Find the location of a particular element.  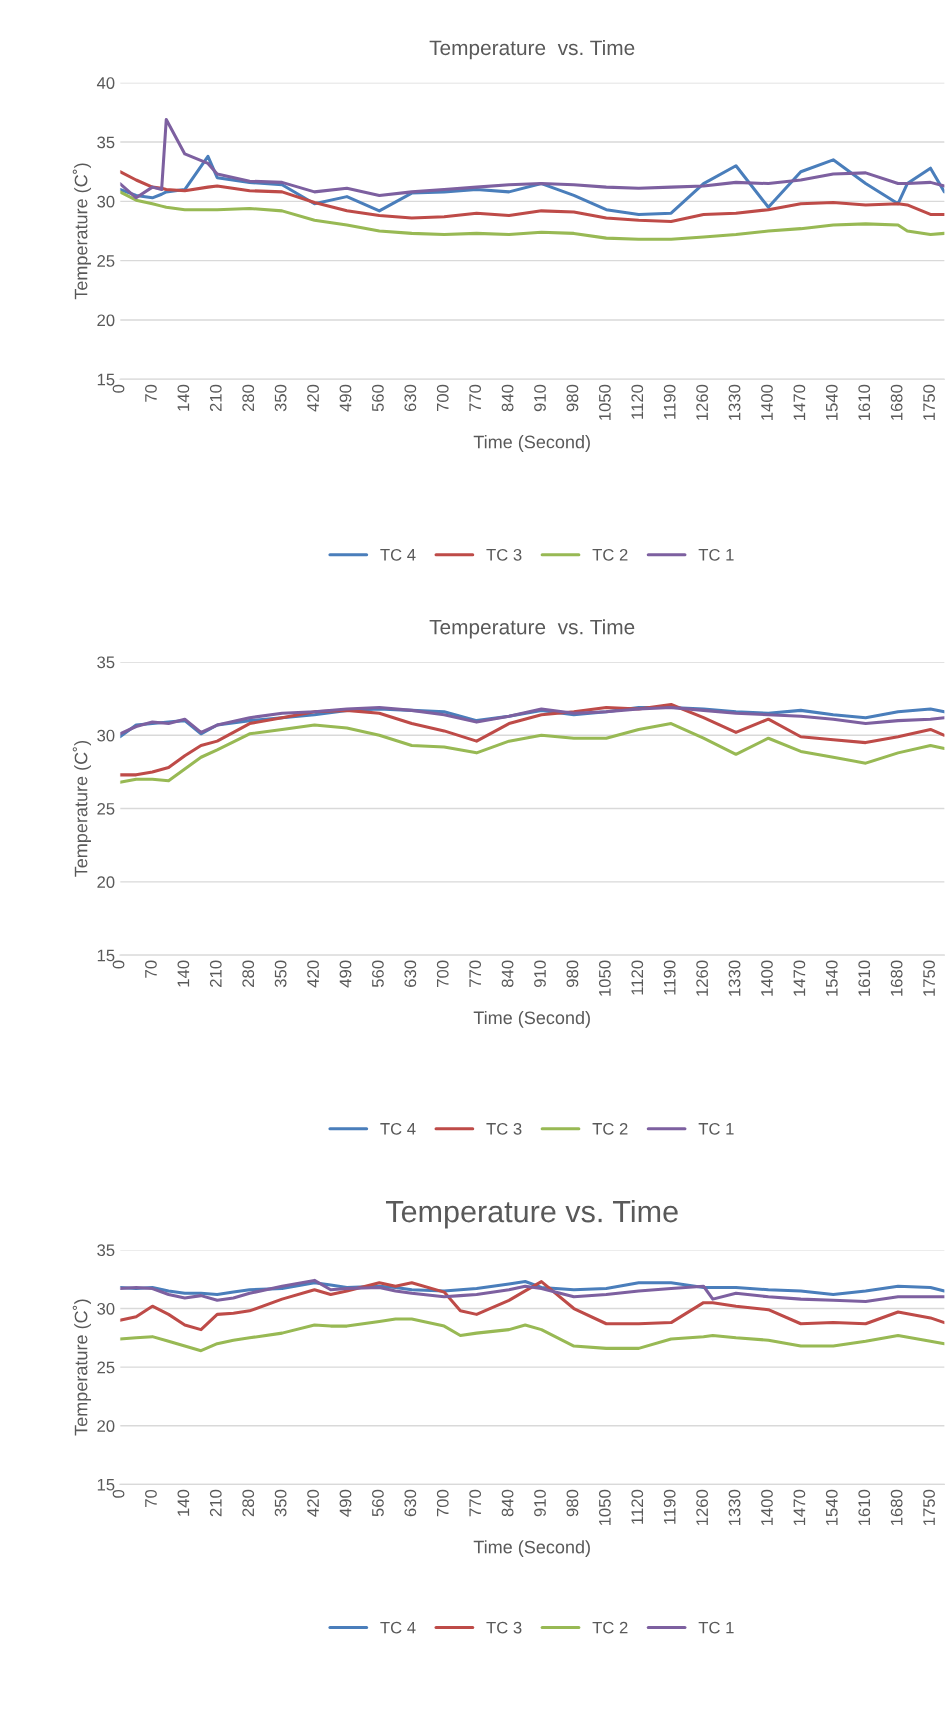

x-tick-label: 1540 is located at coordinates (831, 1507).